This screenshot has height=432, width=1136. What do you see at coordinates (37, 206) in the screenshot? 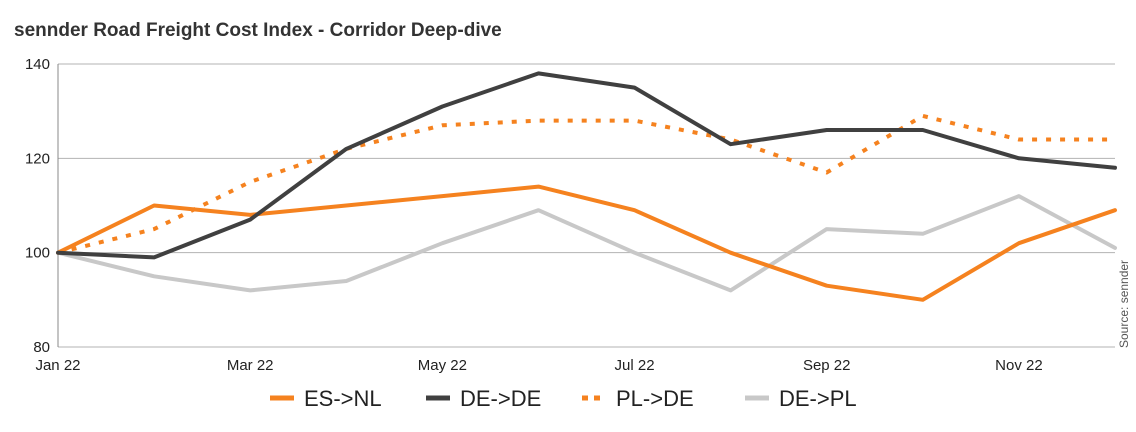
I see `y-axis-ticks: 80 100 120 140` at bounding box center [37, 206].